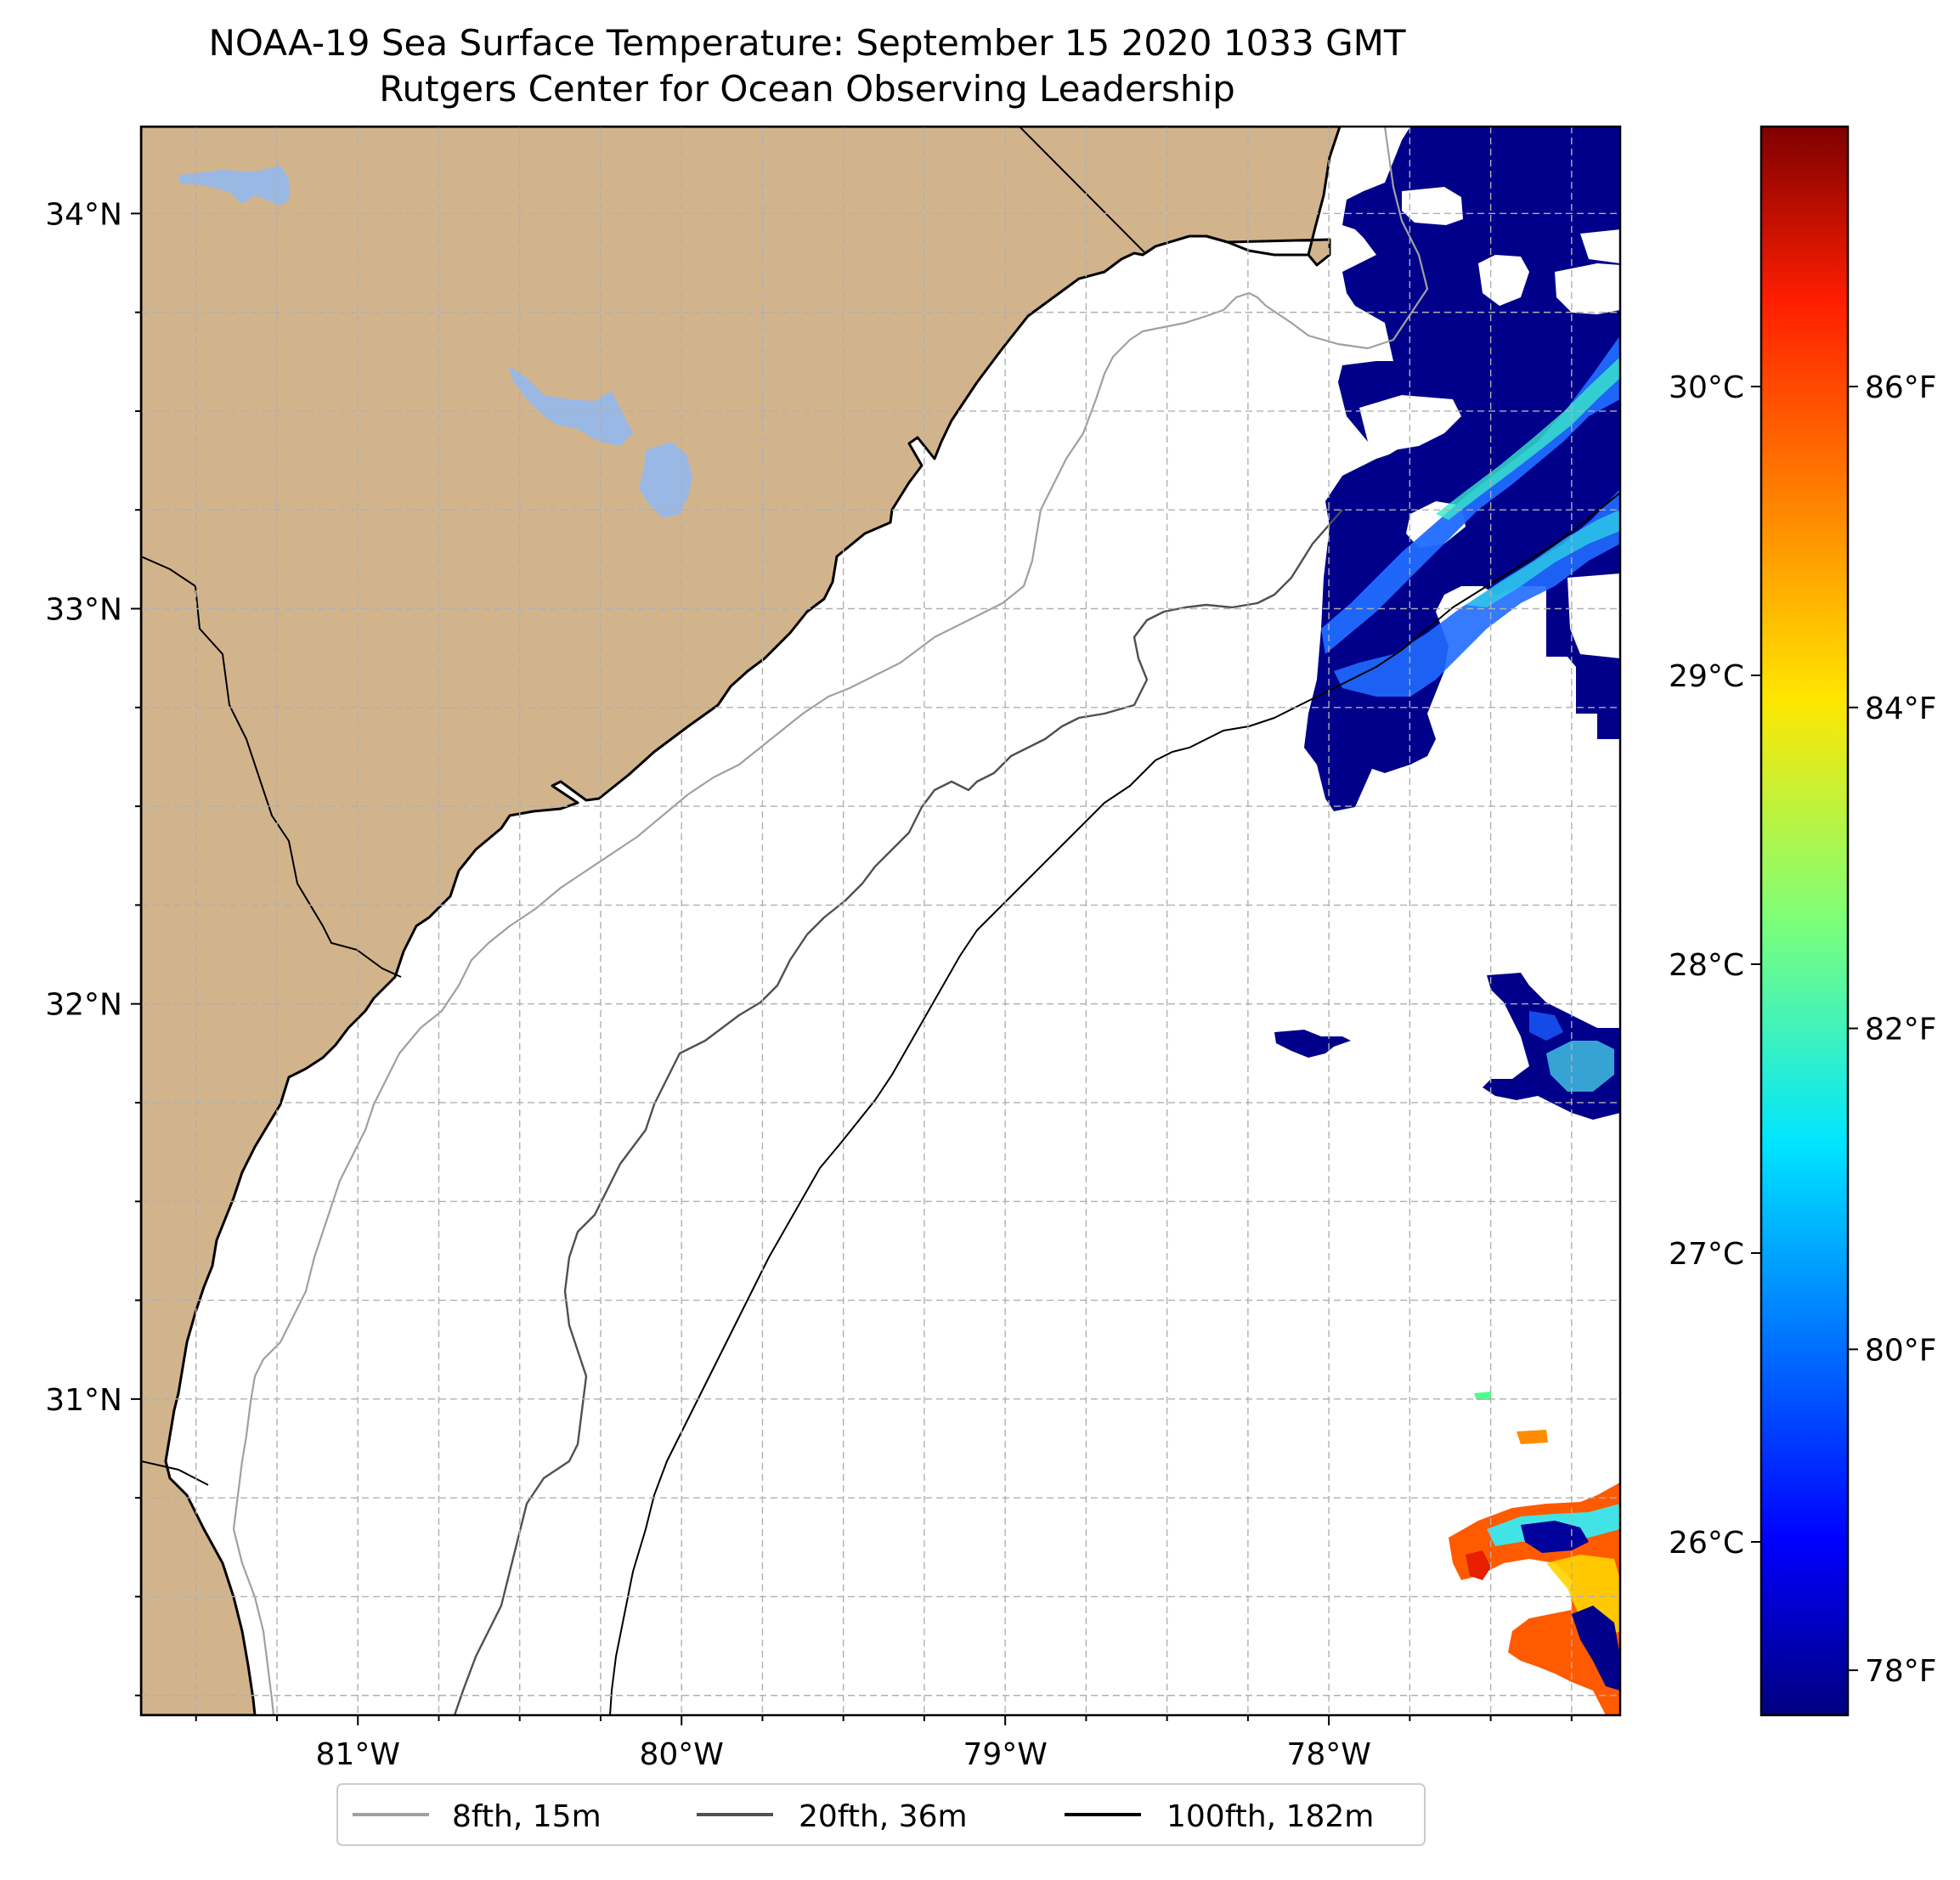 This screenshot has width=1960, height=1880. I want to click on celsius-tick-label: 29°C, so click(1706, 677).